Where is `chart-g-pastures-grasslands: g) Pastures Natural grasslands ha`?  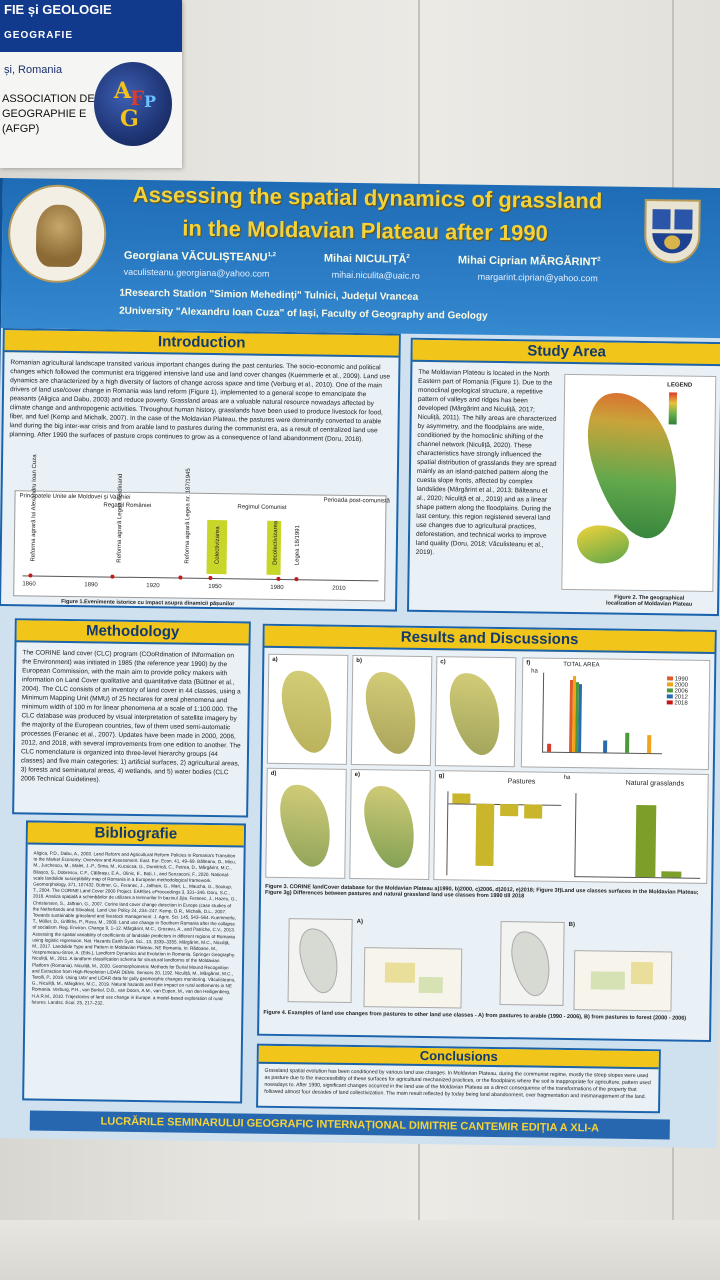
chart-g-pastures-grasslands: g) Pastures Natural grasslands ha is located at coordinates (571, 827).